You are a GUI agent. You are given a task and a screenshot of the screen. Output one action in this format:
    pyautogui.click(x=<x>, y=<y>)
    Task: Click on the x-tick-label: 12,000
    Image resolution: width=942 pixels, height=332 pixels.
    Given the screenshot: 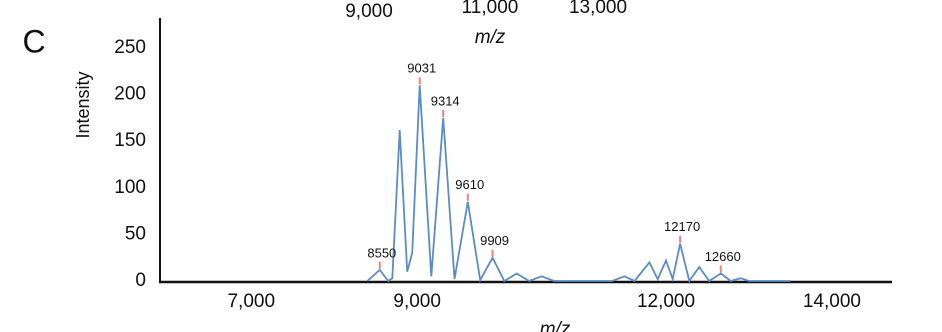 What is the action you would take?
    pyautogui.click(x=666, y=301)
    